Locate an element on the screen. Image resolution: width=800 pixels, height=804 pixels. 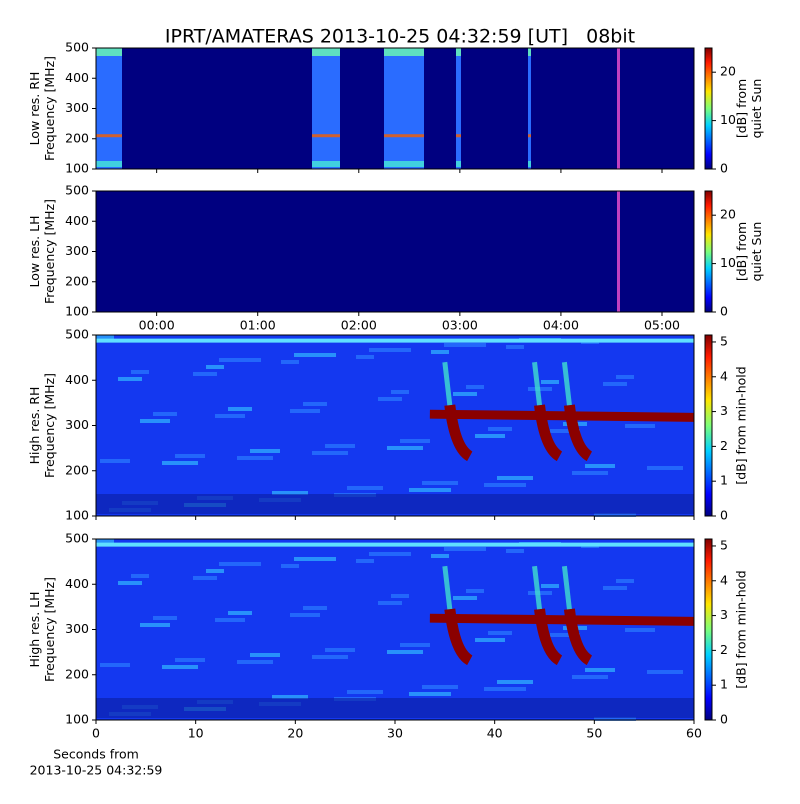
y-axis-label: High res. LH is located at coordinates (34, 629).